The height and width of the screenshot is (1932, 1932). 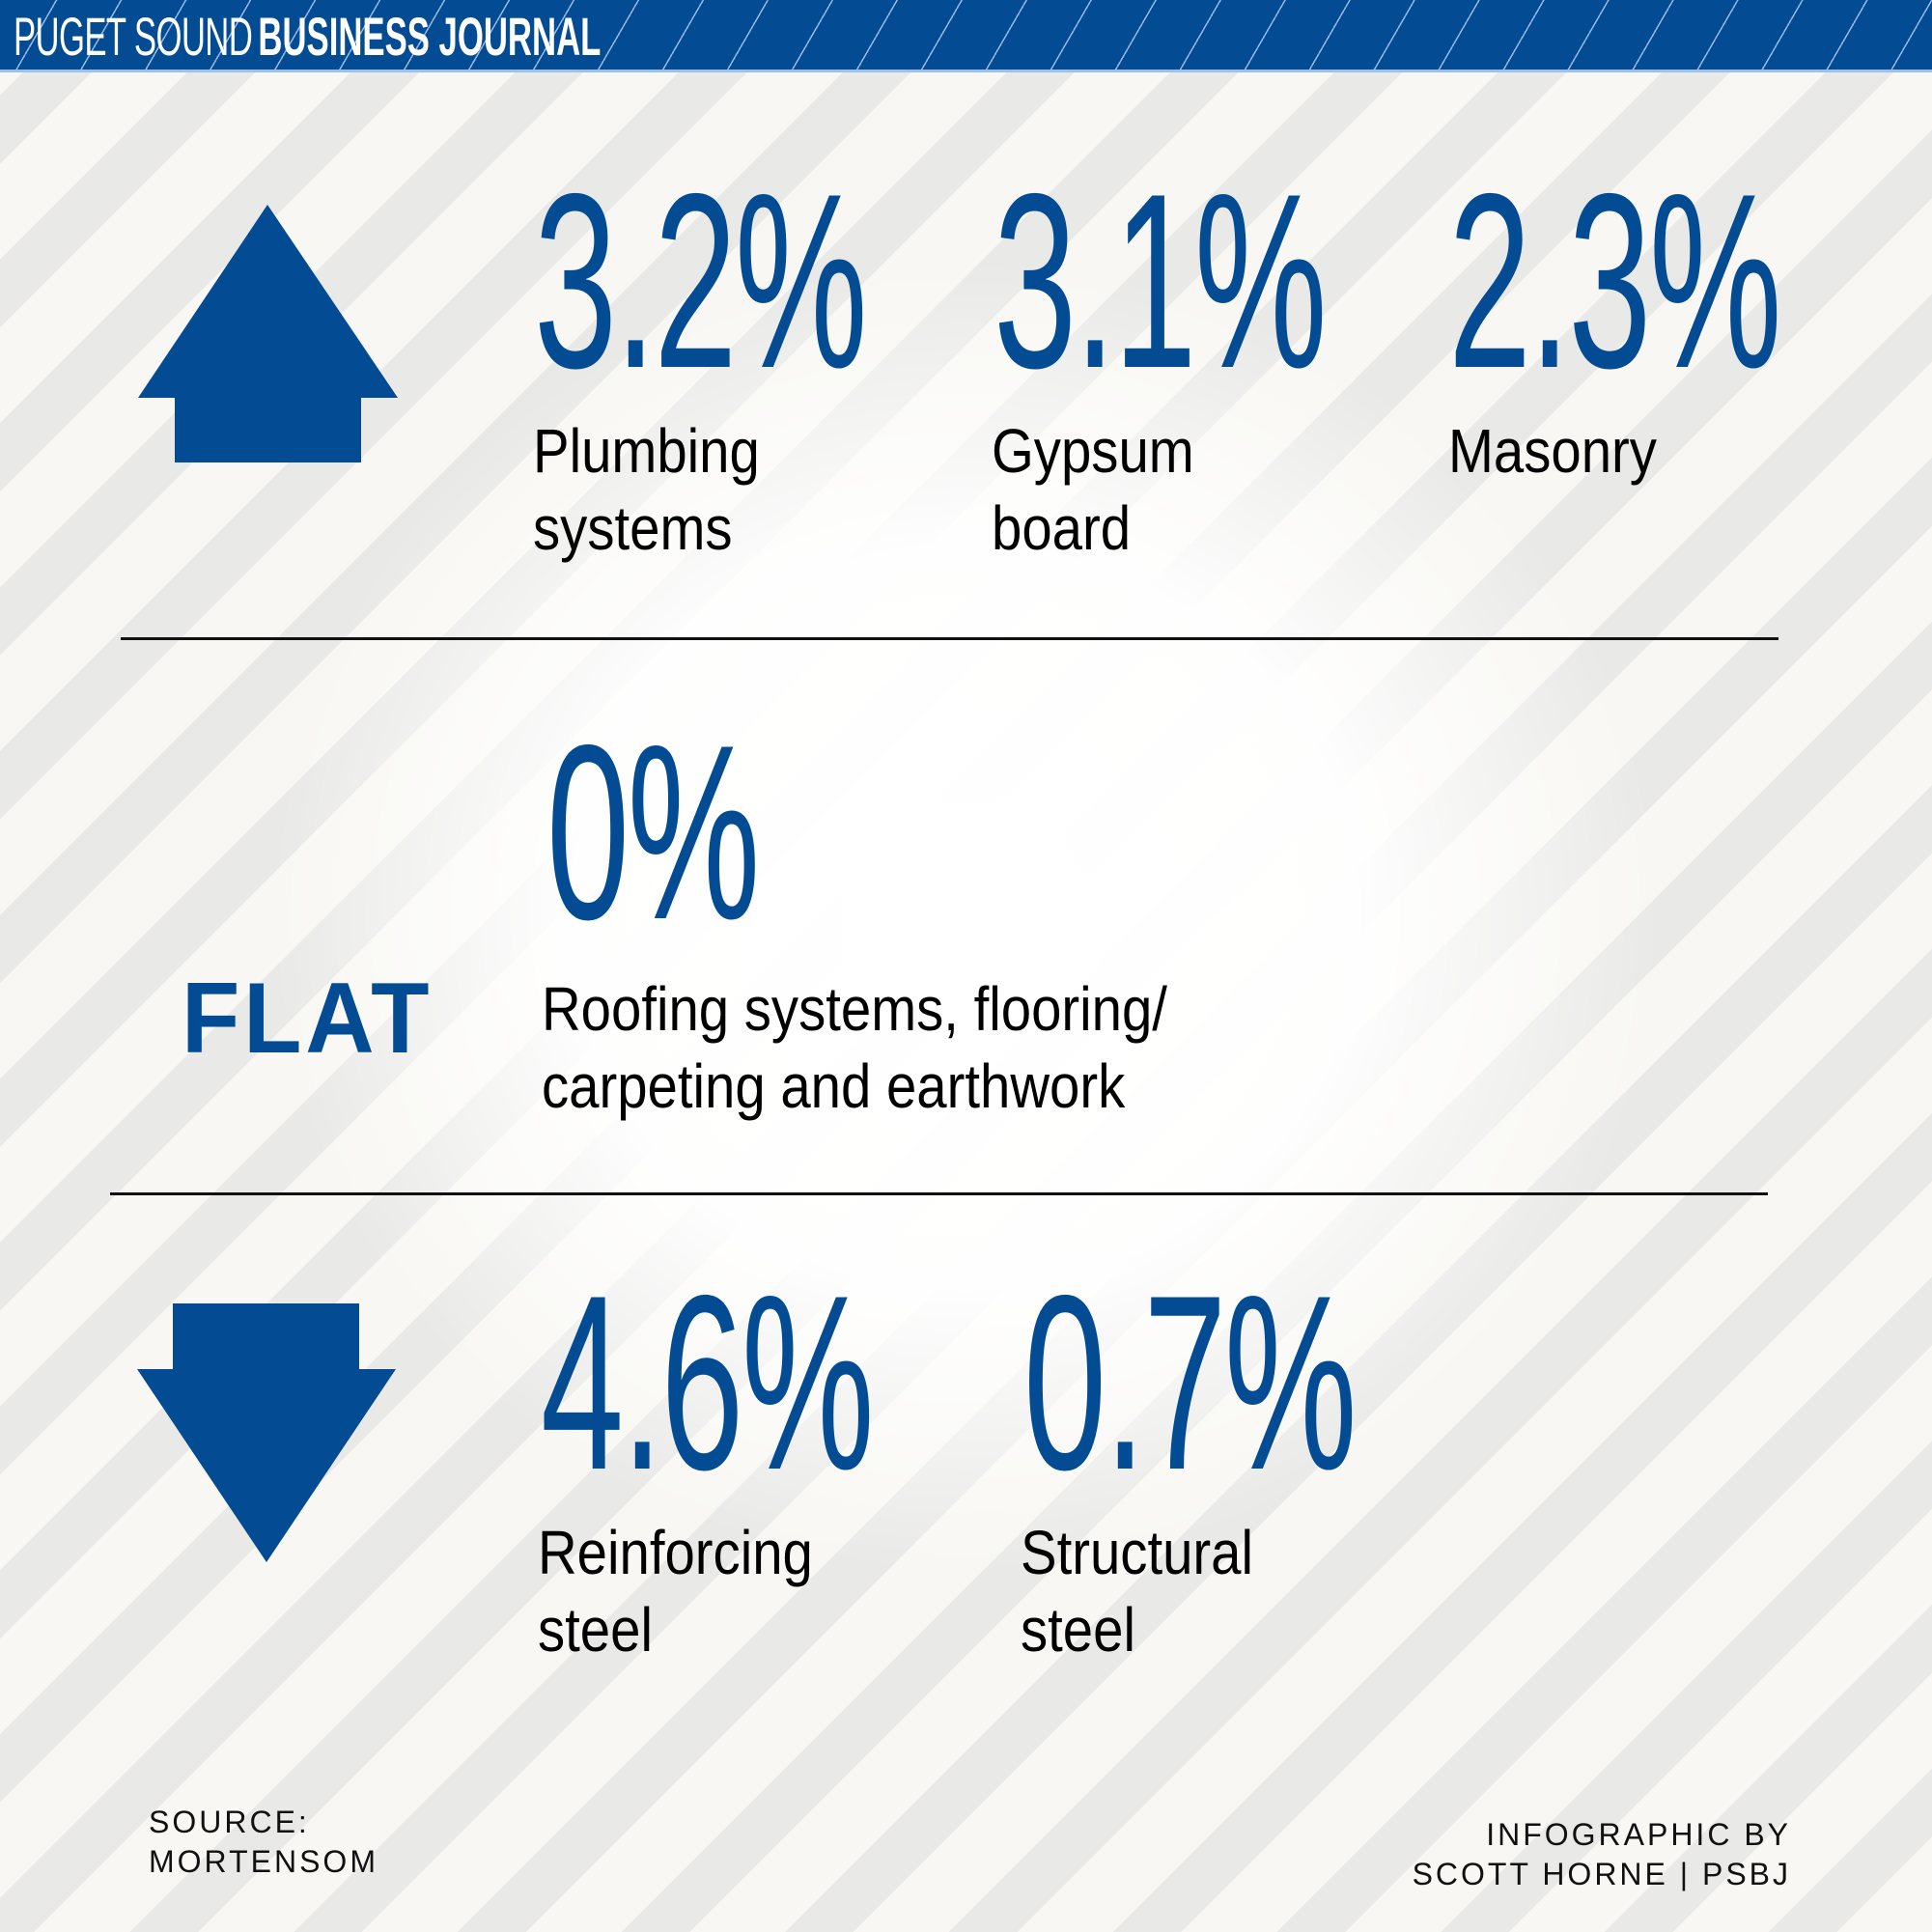 I want to click on source-credit: SOURCE: MORTENSOM, so click(x=264, y=1843).